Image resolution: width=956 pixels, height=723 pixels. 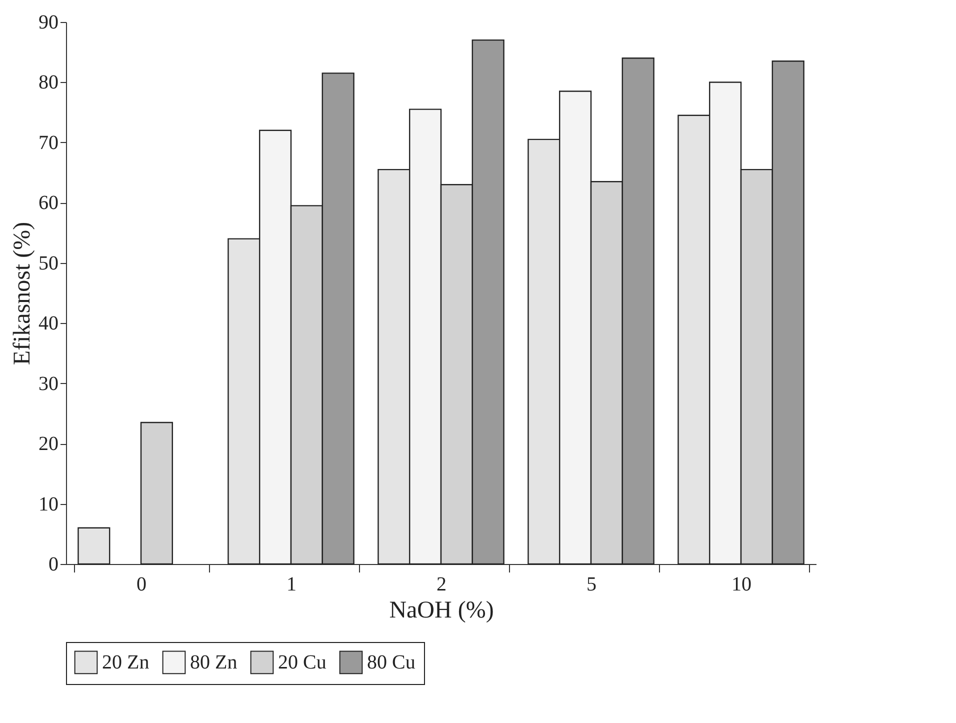 What do you see at coordinates (48, 83) in the screenshot?
I see `y-tick-label: 80` at bounding box center [48, 83].